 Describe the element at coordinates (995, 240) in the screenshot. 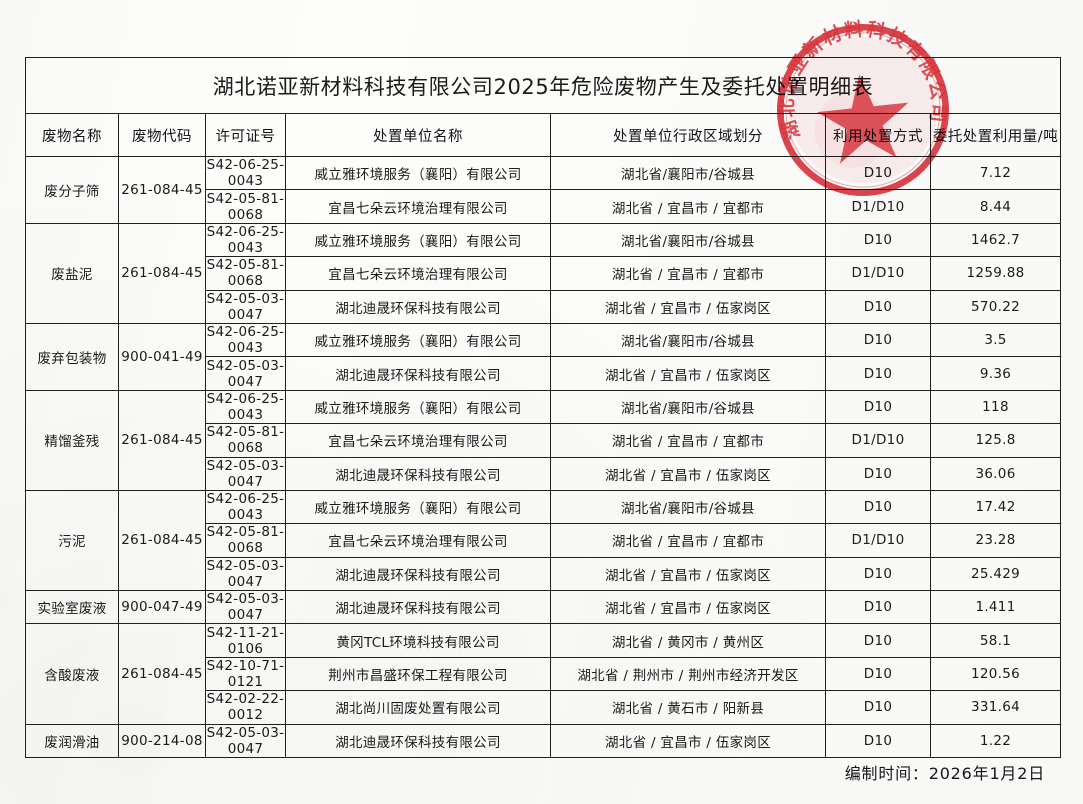

I see `cell-amount: 1462.7` at that location.